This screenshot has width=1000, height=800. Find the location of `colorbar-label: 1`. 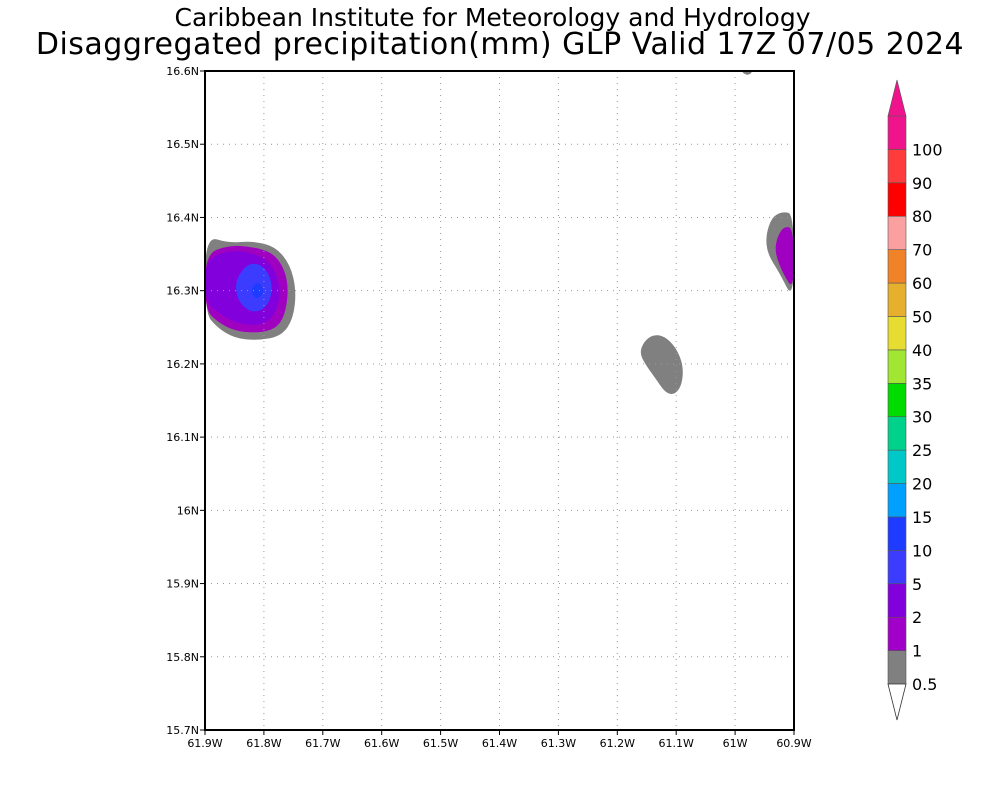

colorbar-label: 1 is located at coordinates (917, 651).